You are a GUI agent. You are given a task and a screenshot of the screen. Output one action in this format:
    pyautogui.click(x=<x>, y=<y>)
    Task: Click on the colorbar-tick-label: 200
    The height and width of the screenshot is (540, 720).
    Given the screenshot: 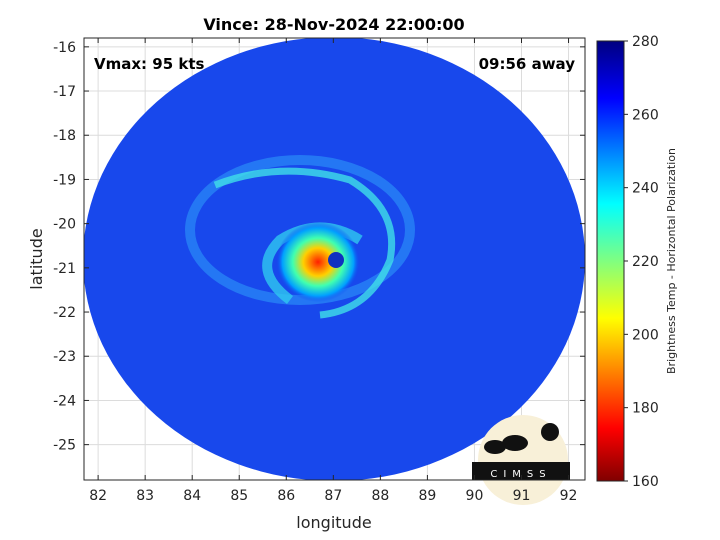 What is the action you would take?
    pyautogui.click(x=645, y=335)
    